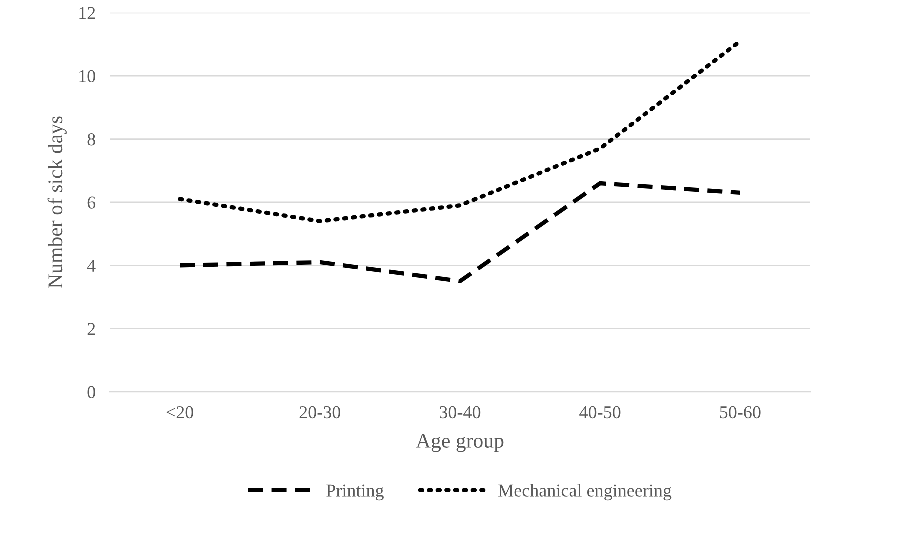 This screenshot has height=537, width=898. What do you see at coordinates (92, 140) in the screenshot?
I see `y-tick-label: 8` at bounding box center [92, 140].